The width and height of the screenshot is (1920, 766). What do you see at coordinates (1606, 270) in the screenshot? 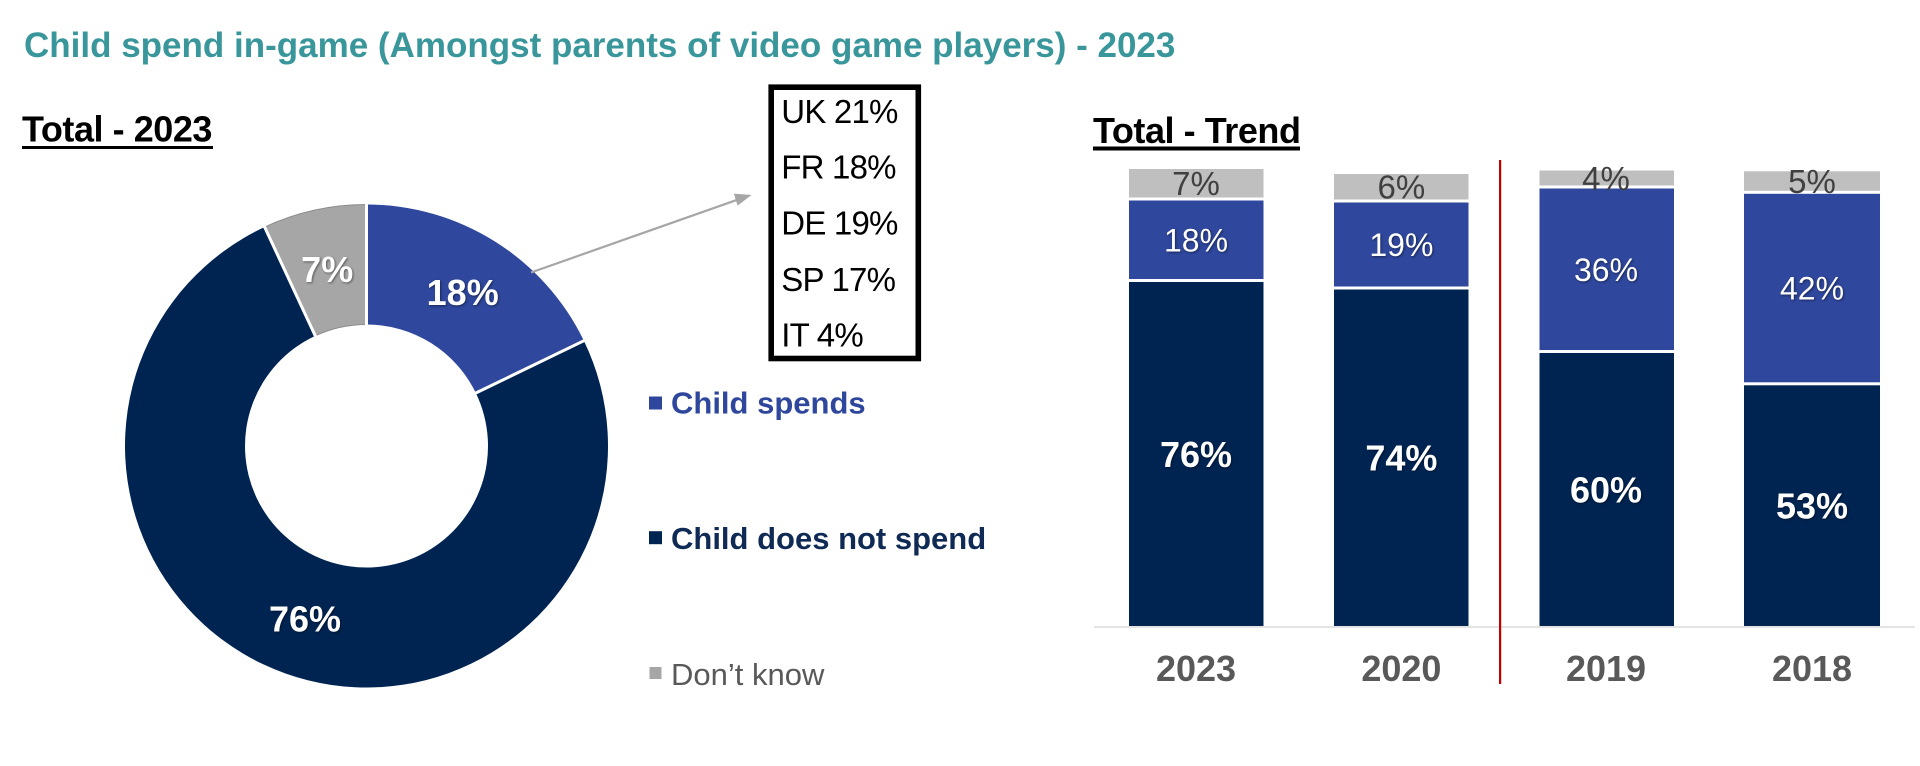
I see `svg-text: 36%` at bounding box center [1606, 270].